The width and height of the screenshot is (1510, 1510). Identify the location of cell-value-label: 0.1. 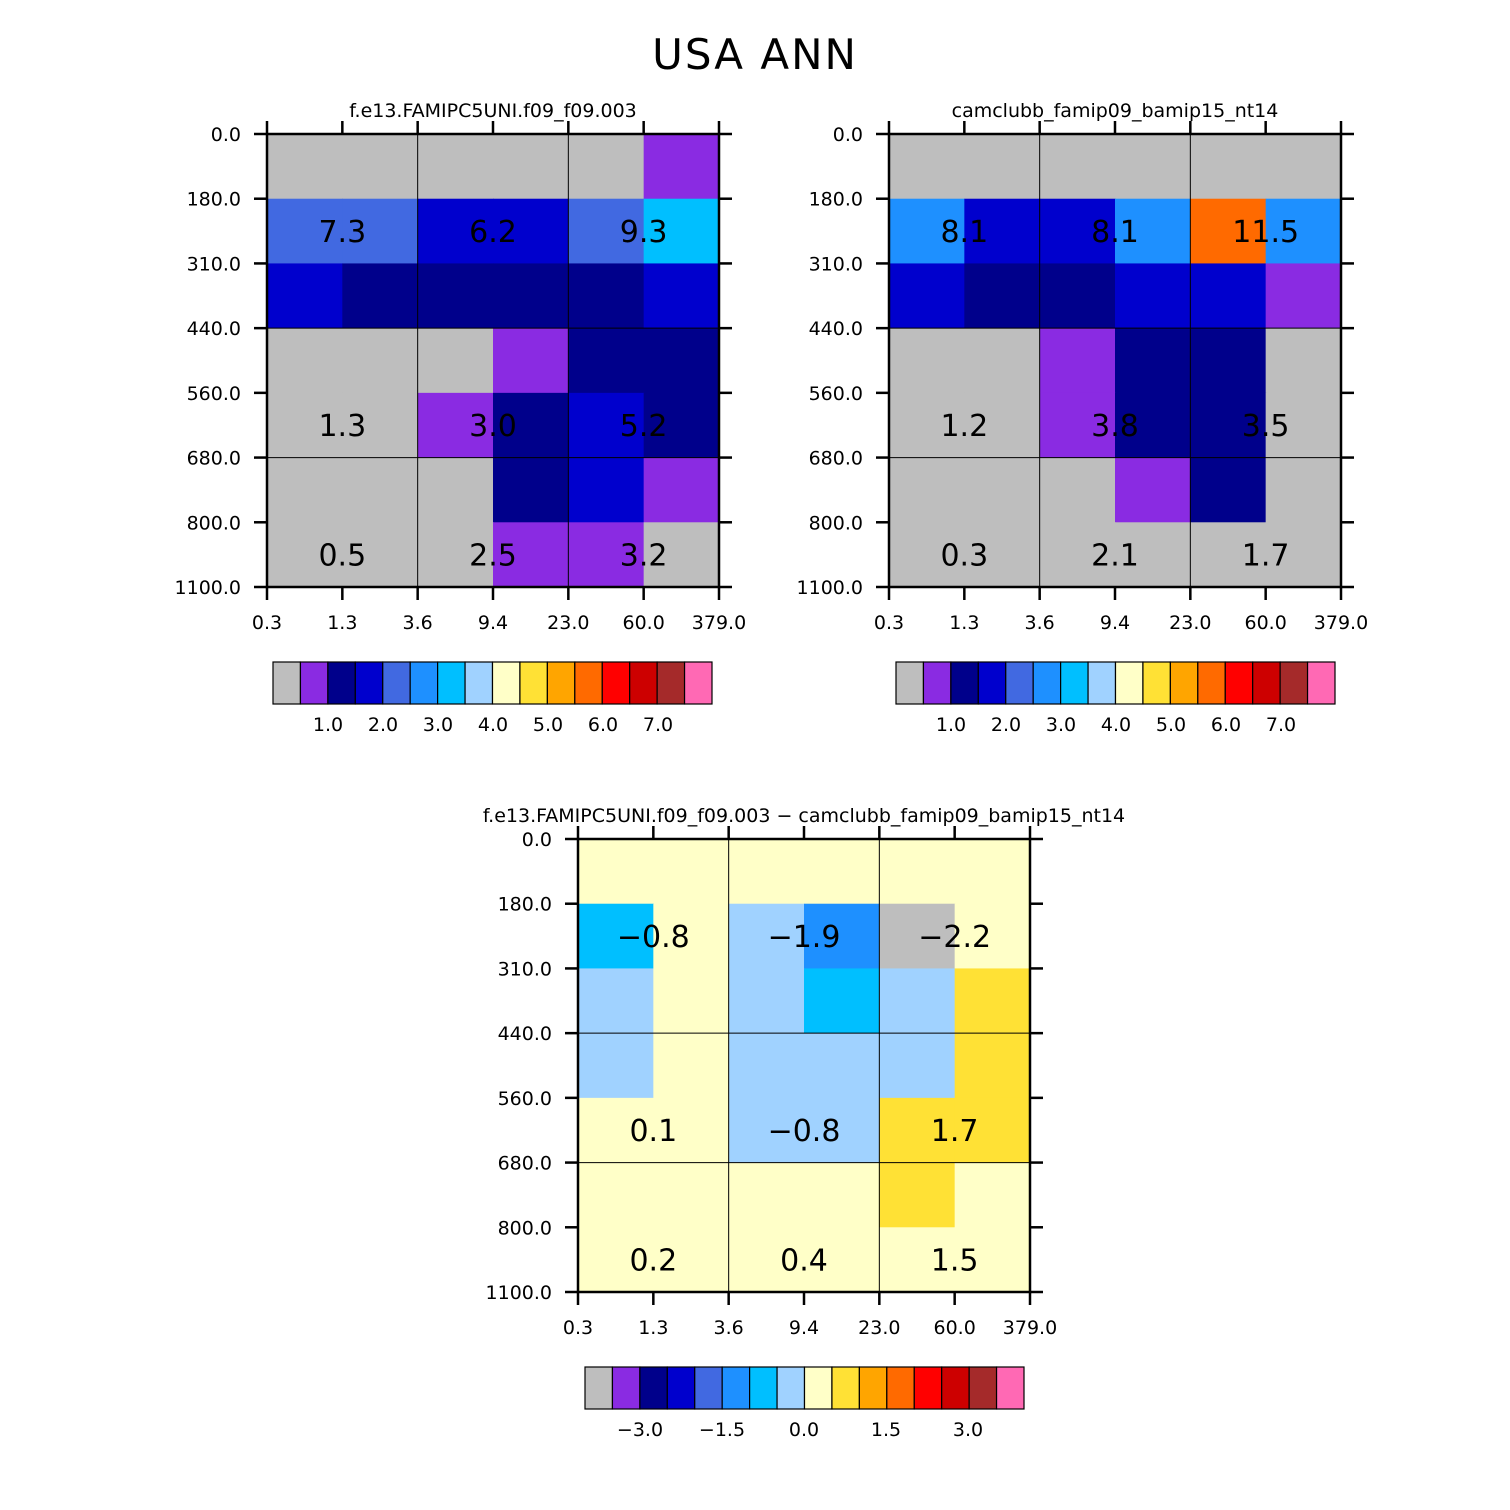
(653, 1131).